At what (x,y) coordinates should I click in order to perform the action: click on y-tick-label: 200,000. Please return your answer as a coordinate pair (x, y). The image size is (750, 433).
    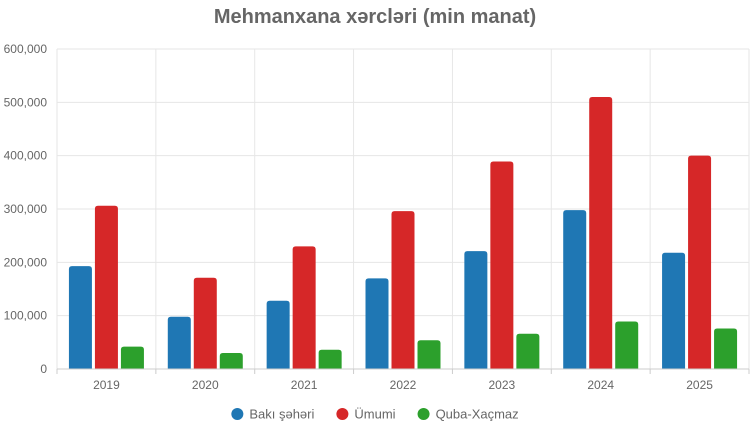
    Looking at the image, I should click on (26, 262).